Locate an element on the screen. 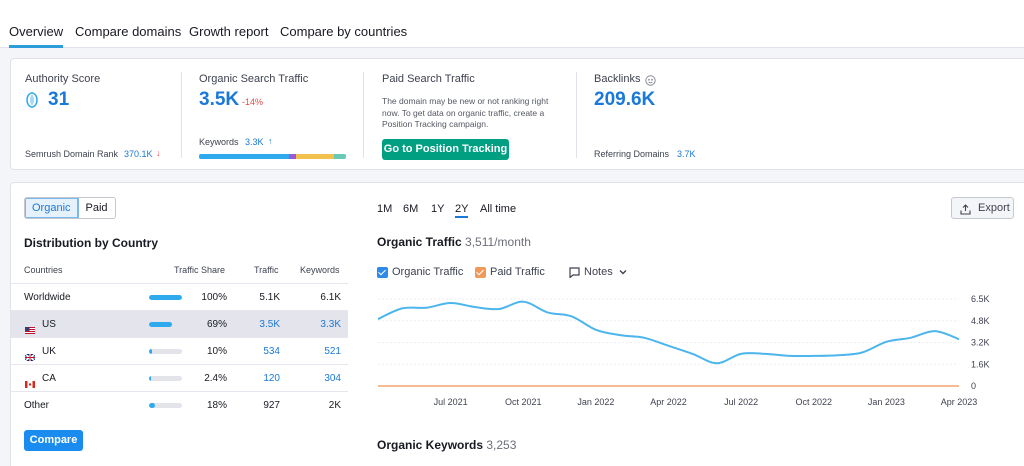 The width and height of the screenshot is (1024, 466). export-icon is located at coordinates (965, 208).